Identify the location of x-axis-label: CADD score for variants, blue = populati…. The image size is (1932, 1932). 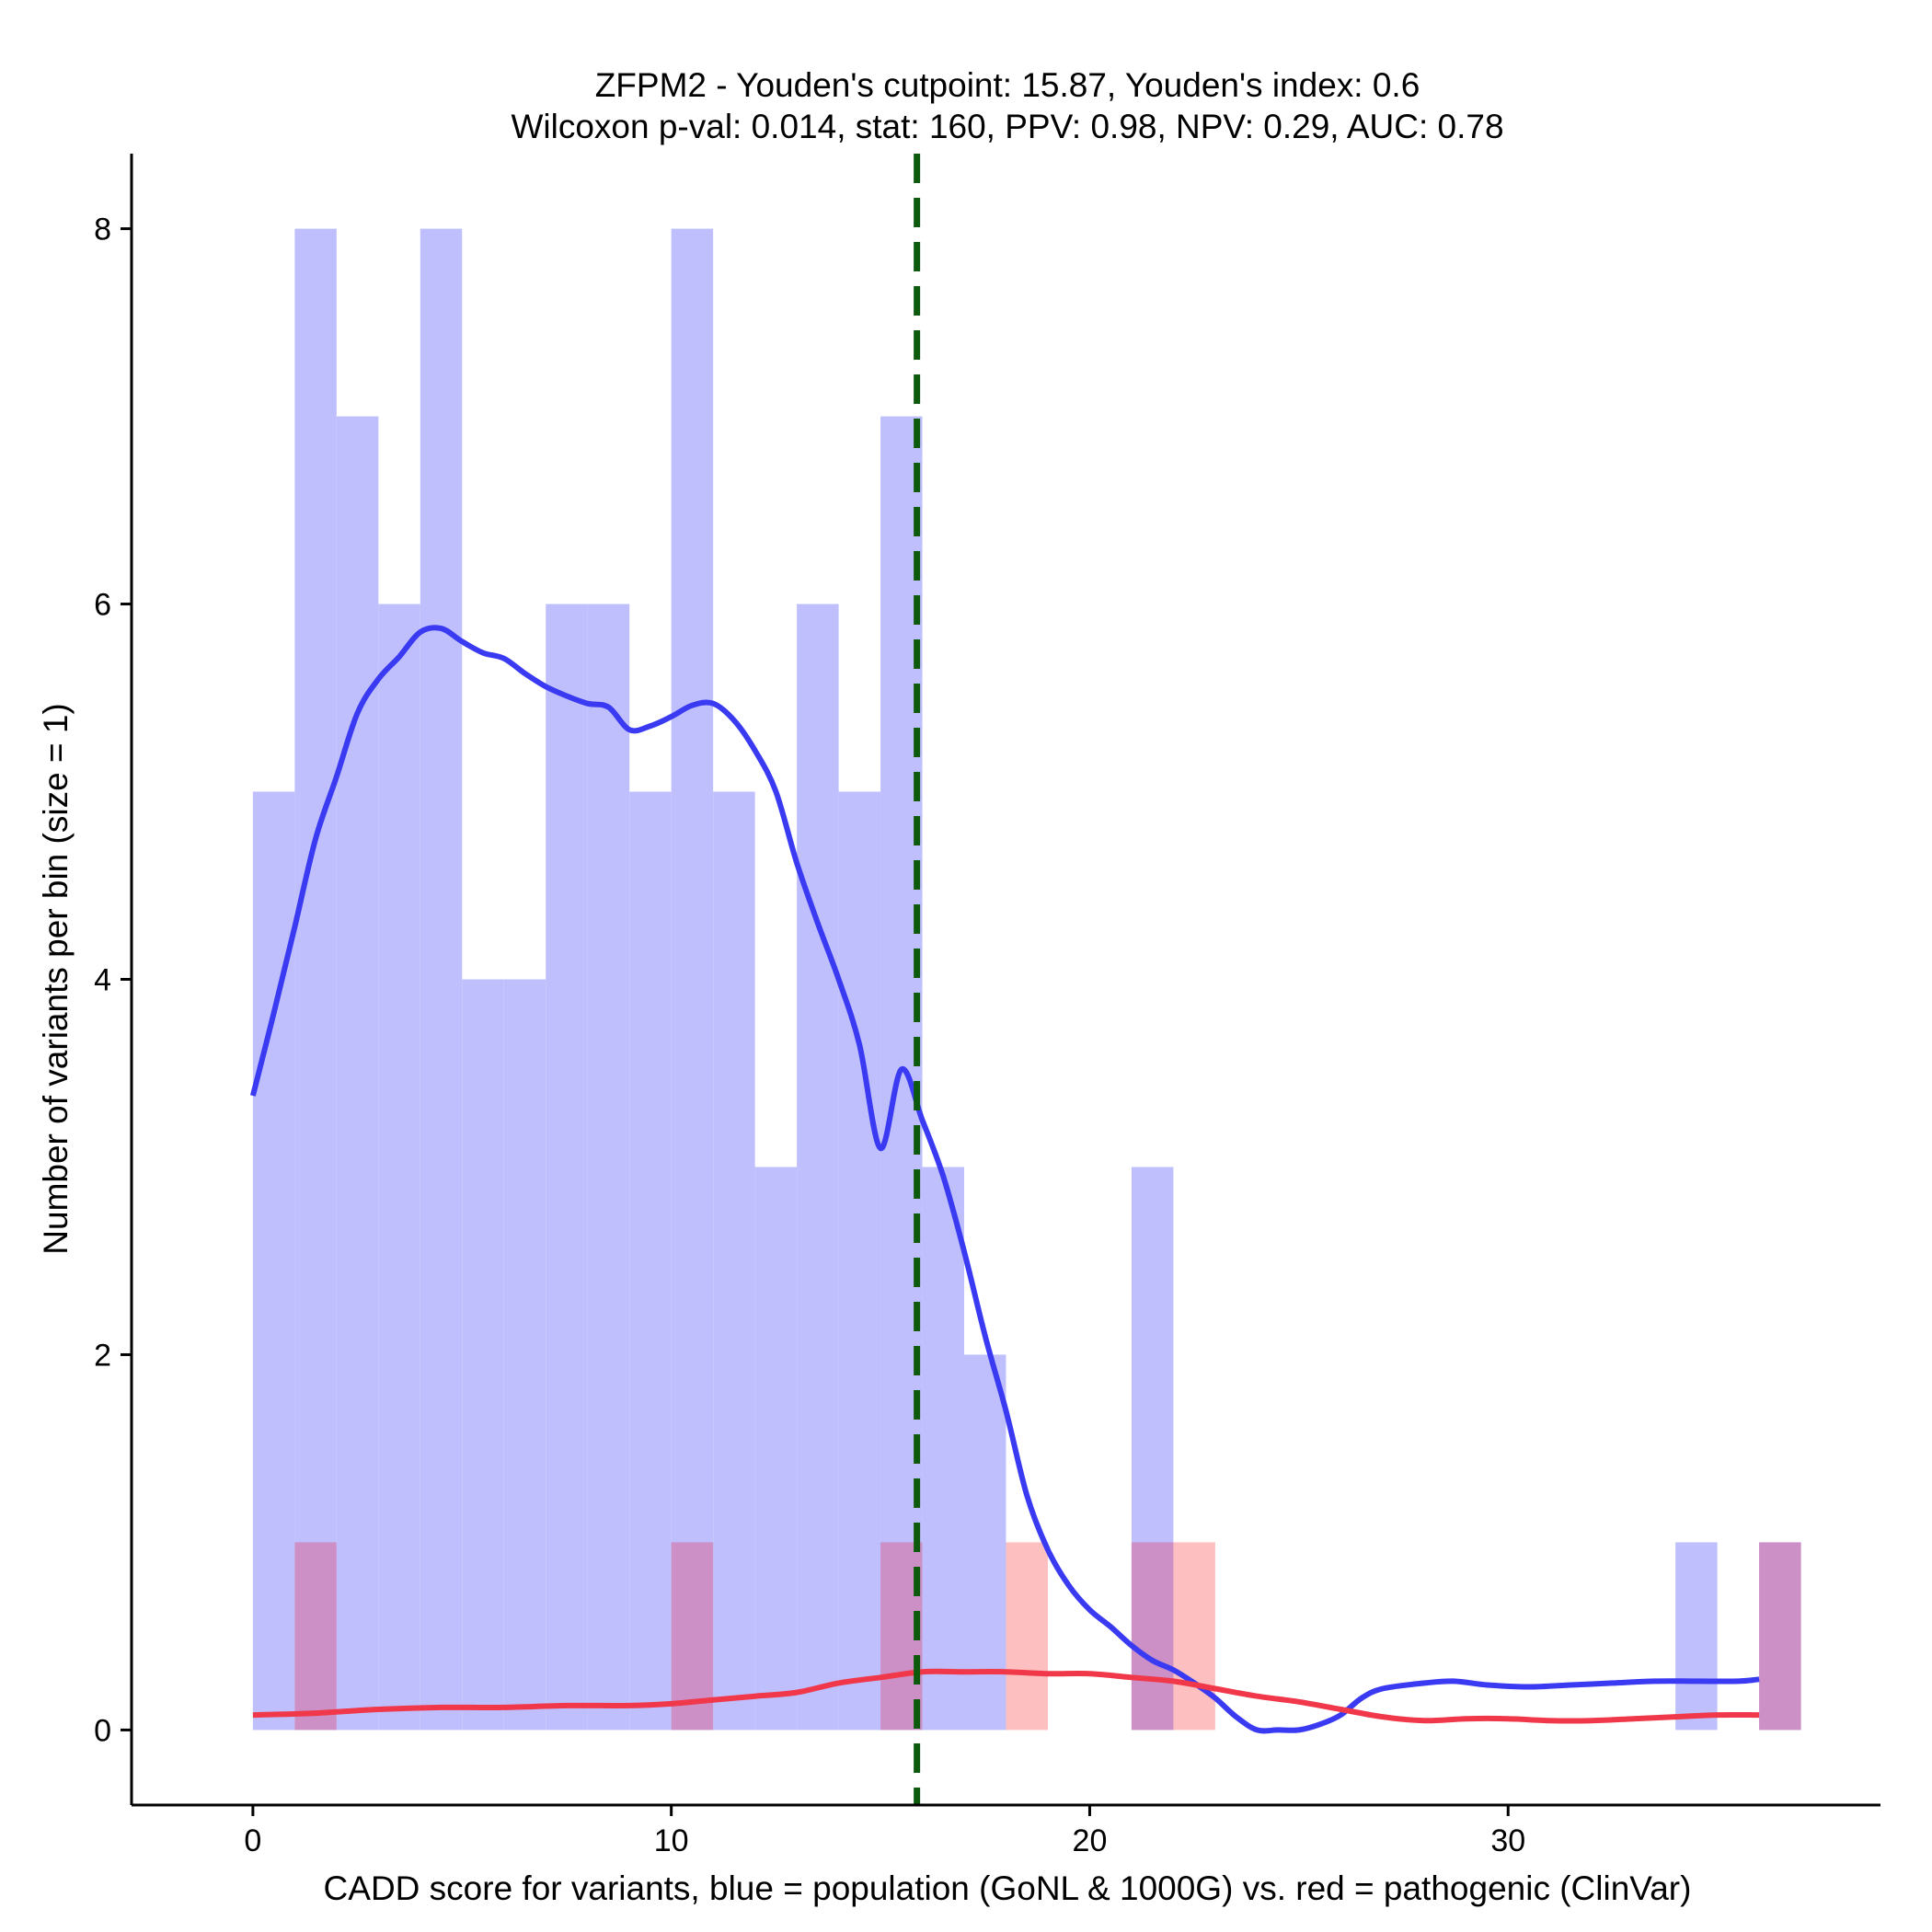
(1008, 1888).